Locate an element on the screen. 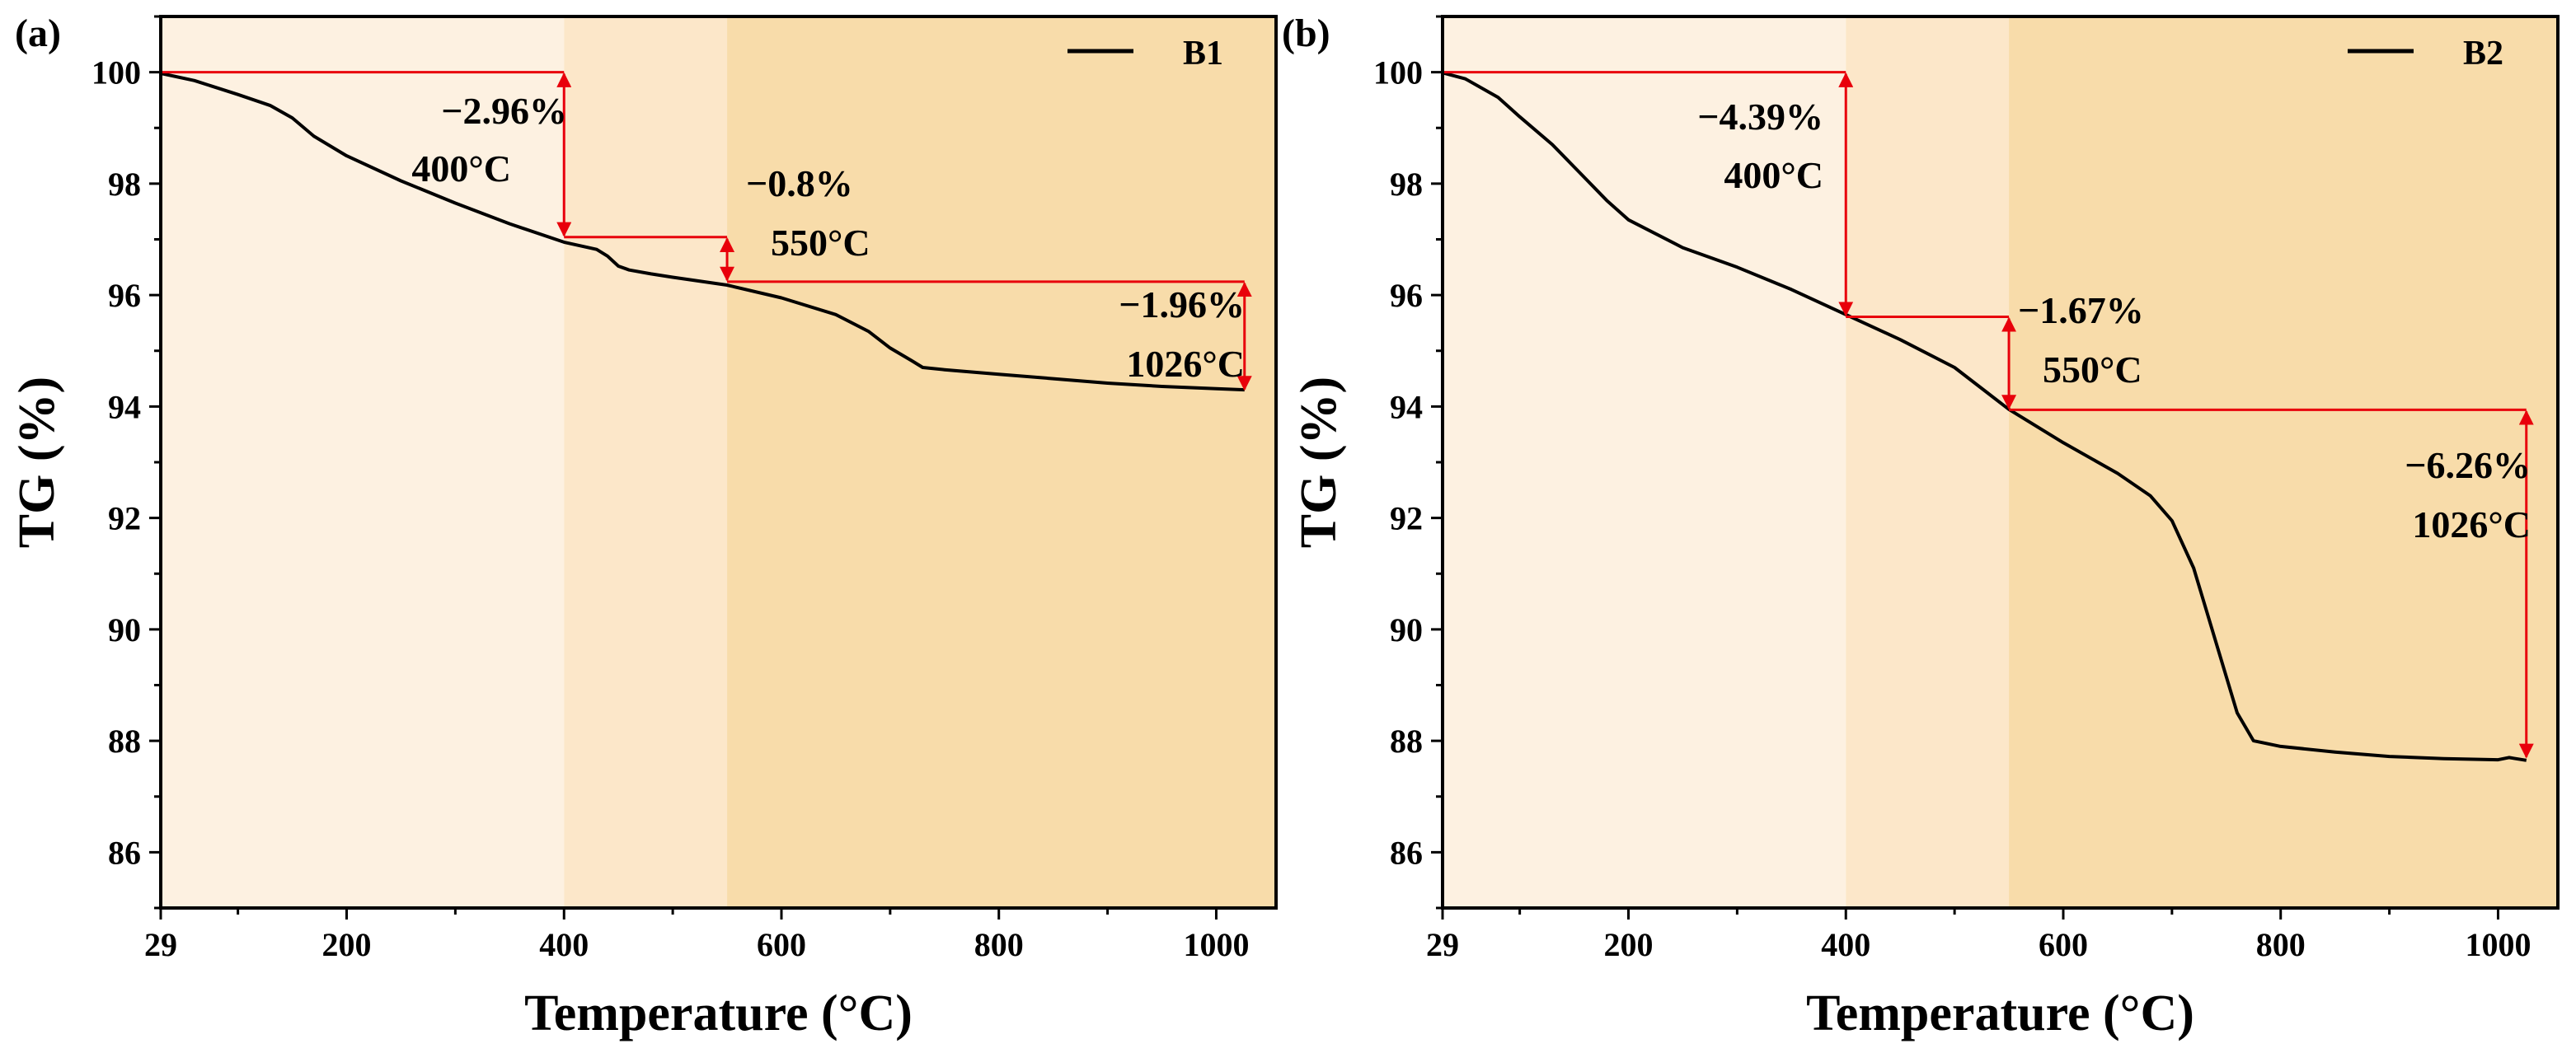 This screenshot has width=2576, height=1053. mass-loss-label: −2.96% is located at coordinates (504, 111).